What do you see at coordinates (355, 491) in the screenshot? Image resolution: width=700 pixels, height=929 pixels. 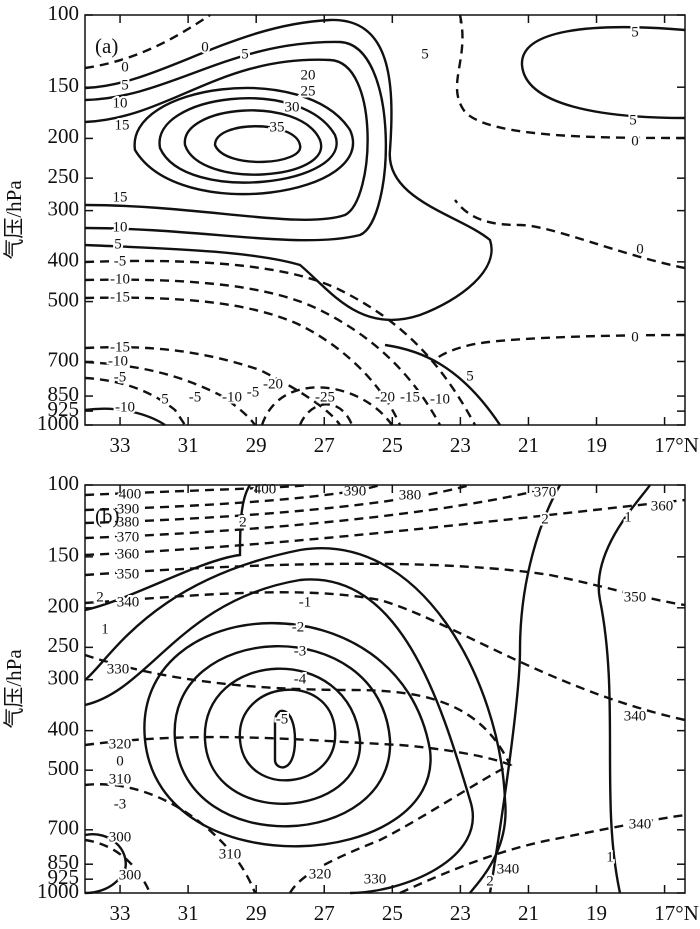 I see `contour-label: 390` at bounding box center [355, 491].